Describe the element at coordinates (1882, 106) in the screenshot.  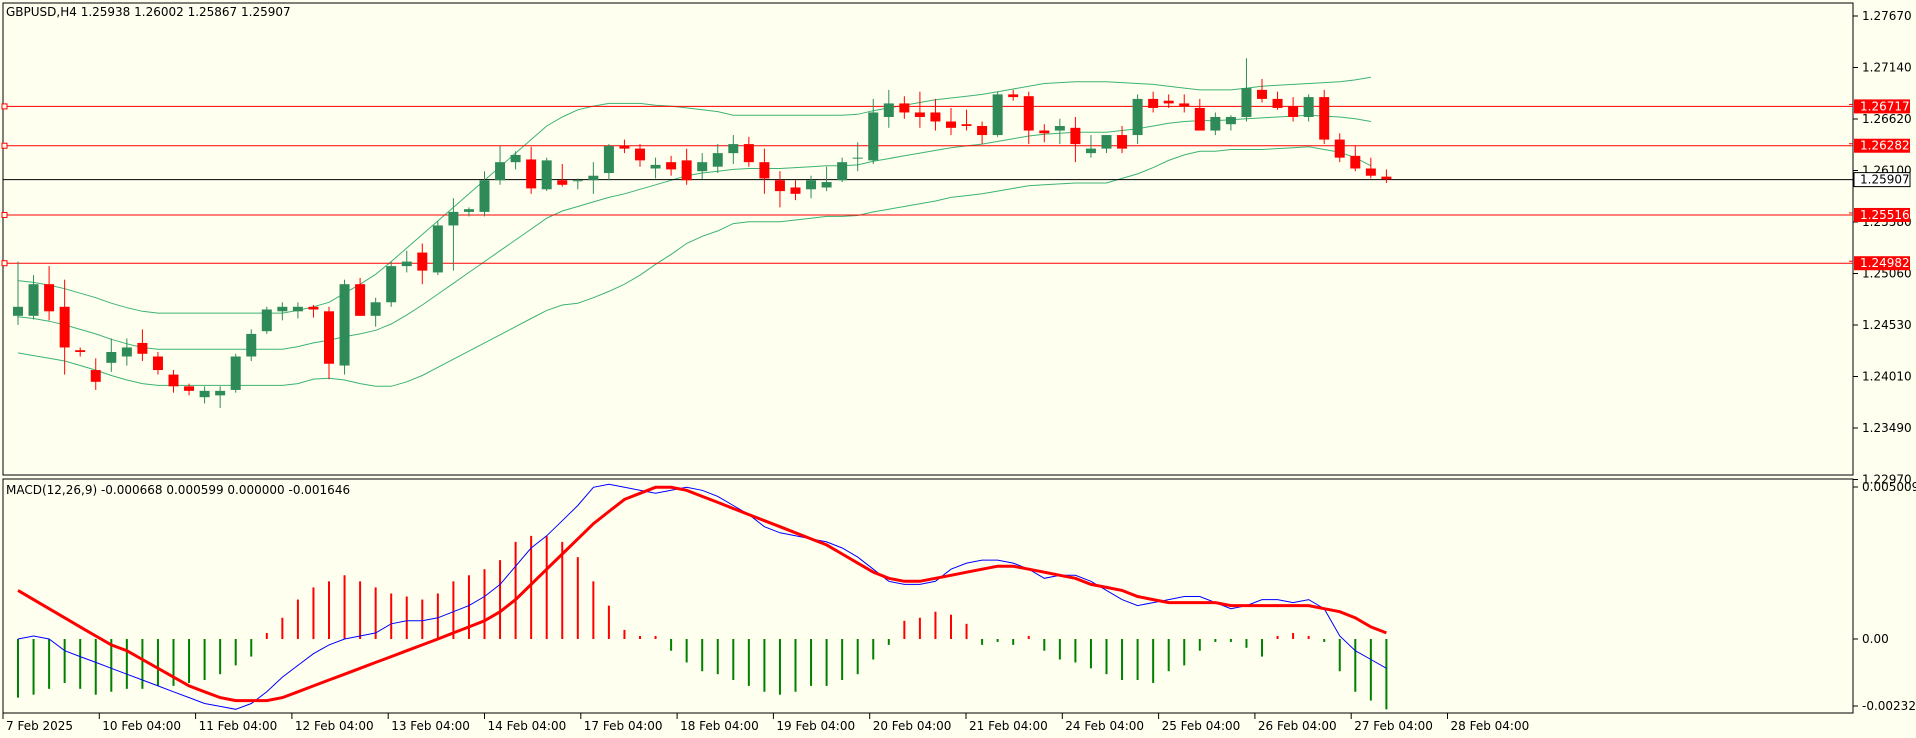
I see `level-price-tag` at that location.